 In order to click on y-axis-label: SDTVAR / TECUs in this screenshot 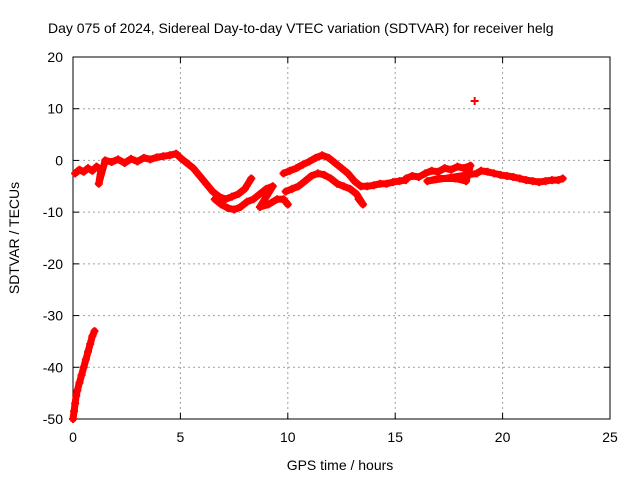, I will do `click(14, 238)`.